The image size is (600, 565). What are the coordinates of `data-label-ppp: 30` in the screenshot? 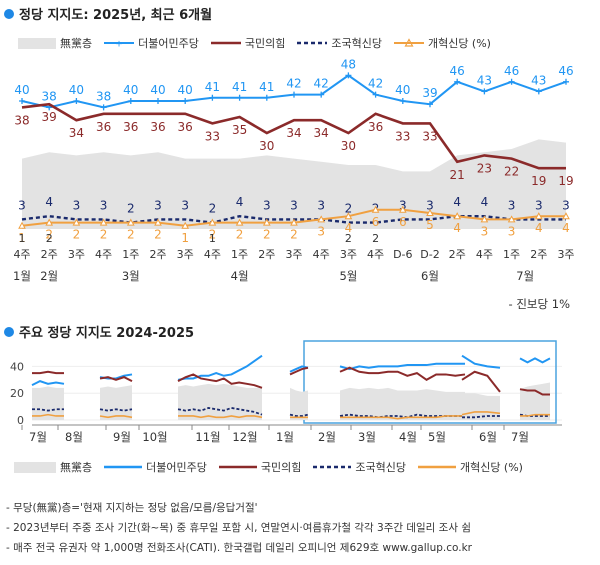 It's located at (348, 146).